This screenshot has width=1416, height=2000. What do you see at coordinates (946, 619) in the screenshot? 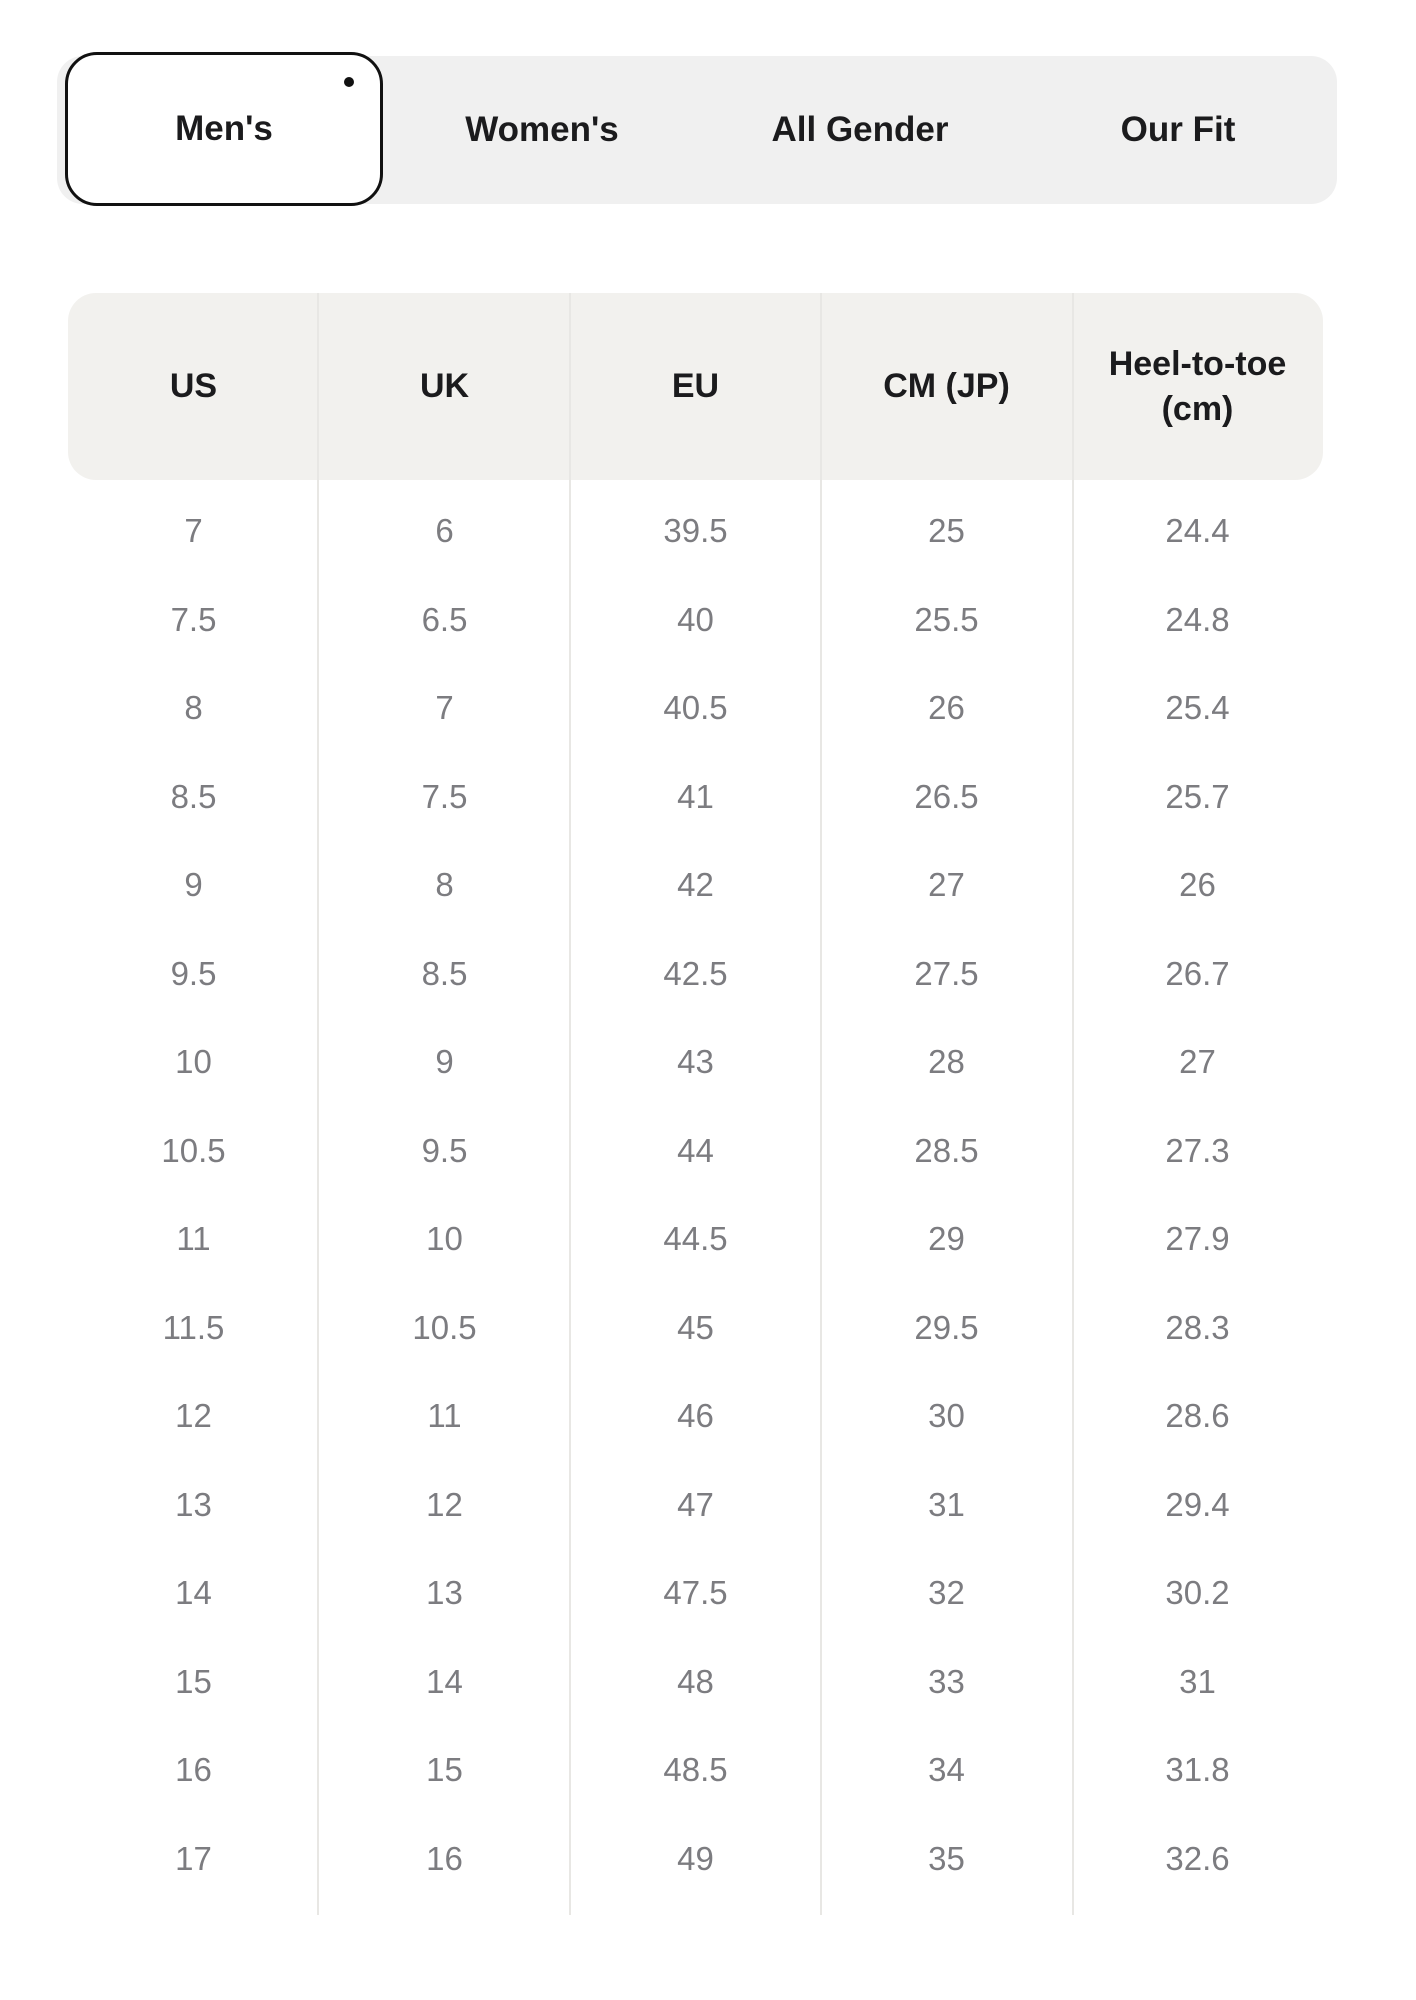
I see `size-cell: 25.5` at bounding box center [946, 619].